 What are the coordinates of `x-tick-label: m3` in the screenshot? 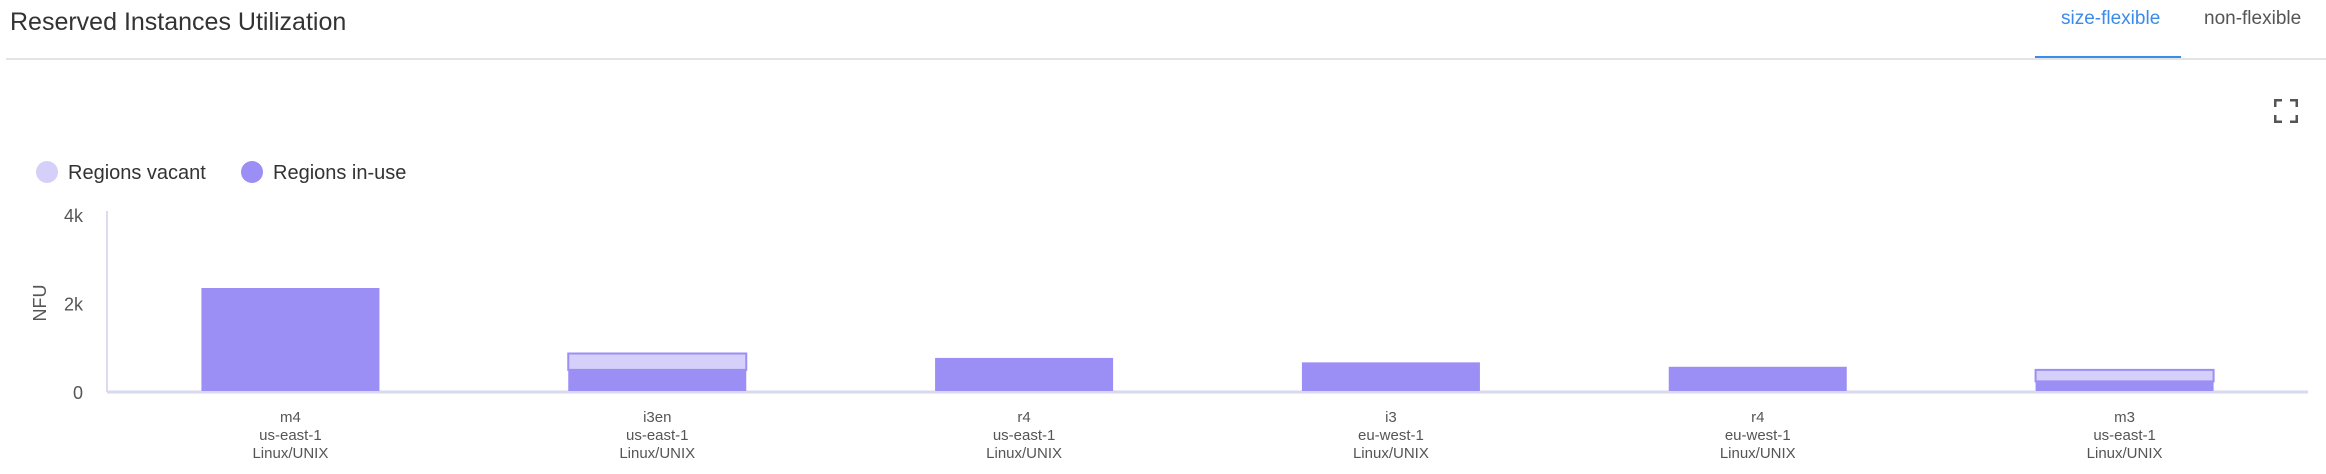 It's located at (2124, 417).